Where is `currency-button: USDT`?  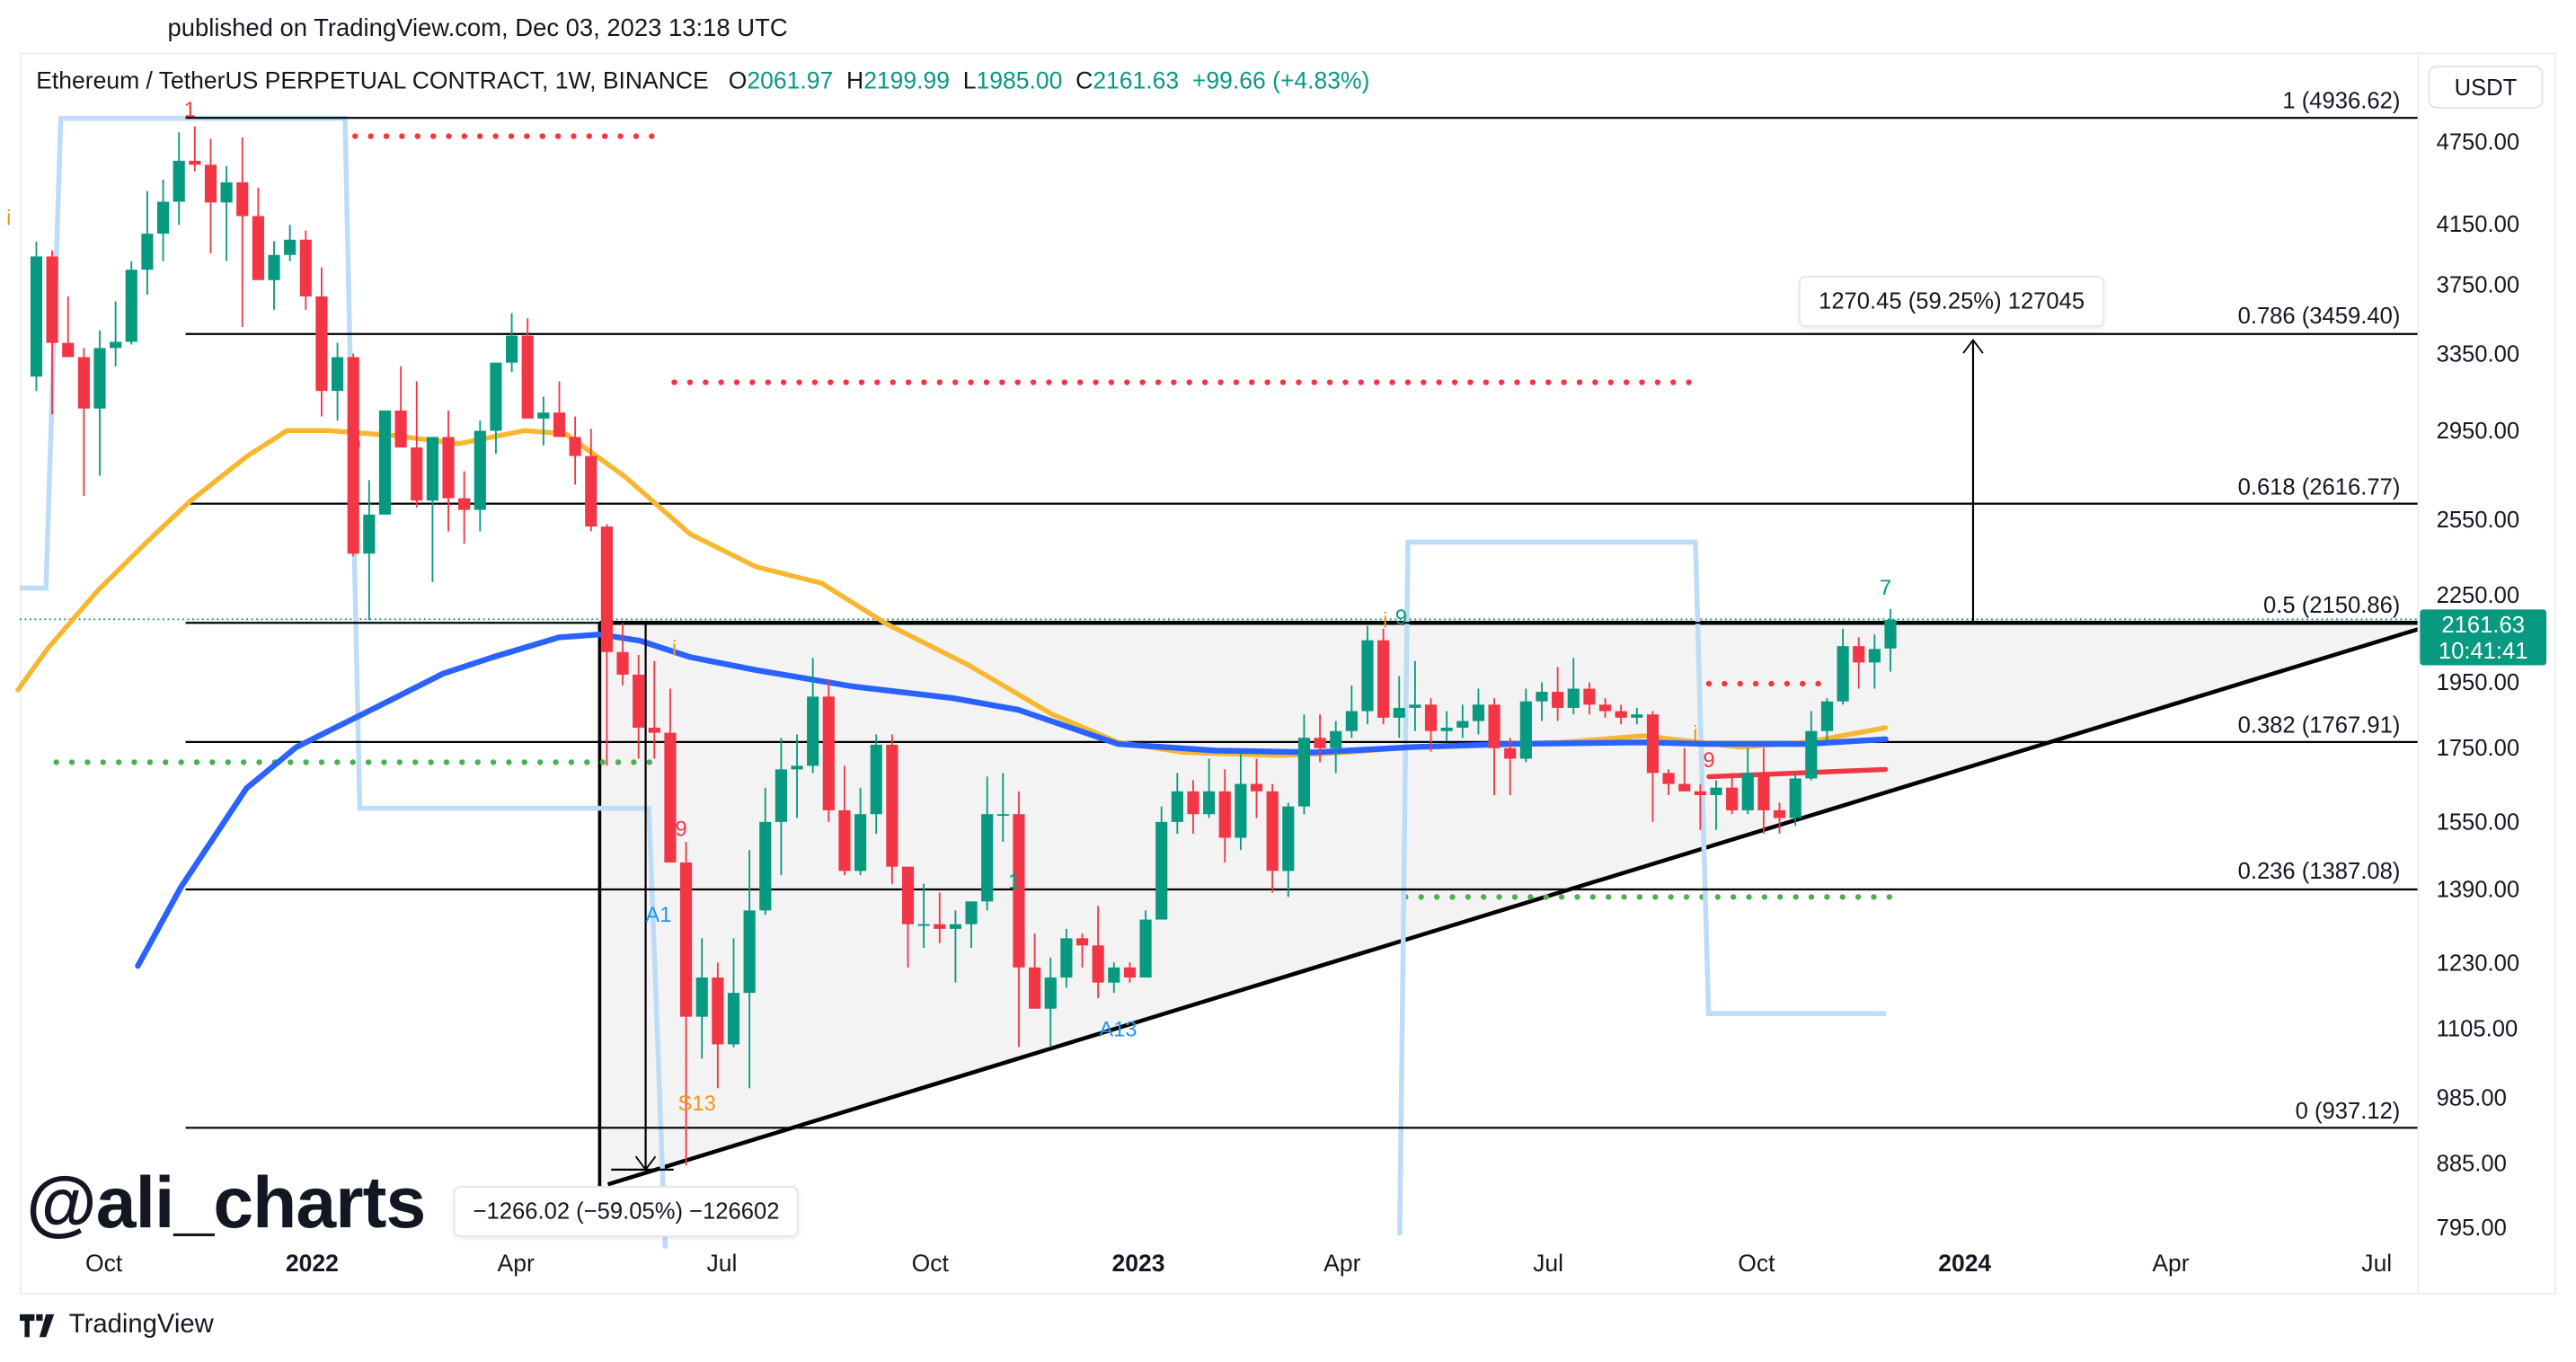
currency-button: USDT is located at coordinates (2486, 87).